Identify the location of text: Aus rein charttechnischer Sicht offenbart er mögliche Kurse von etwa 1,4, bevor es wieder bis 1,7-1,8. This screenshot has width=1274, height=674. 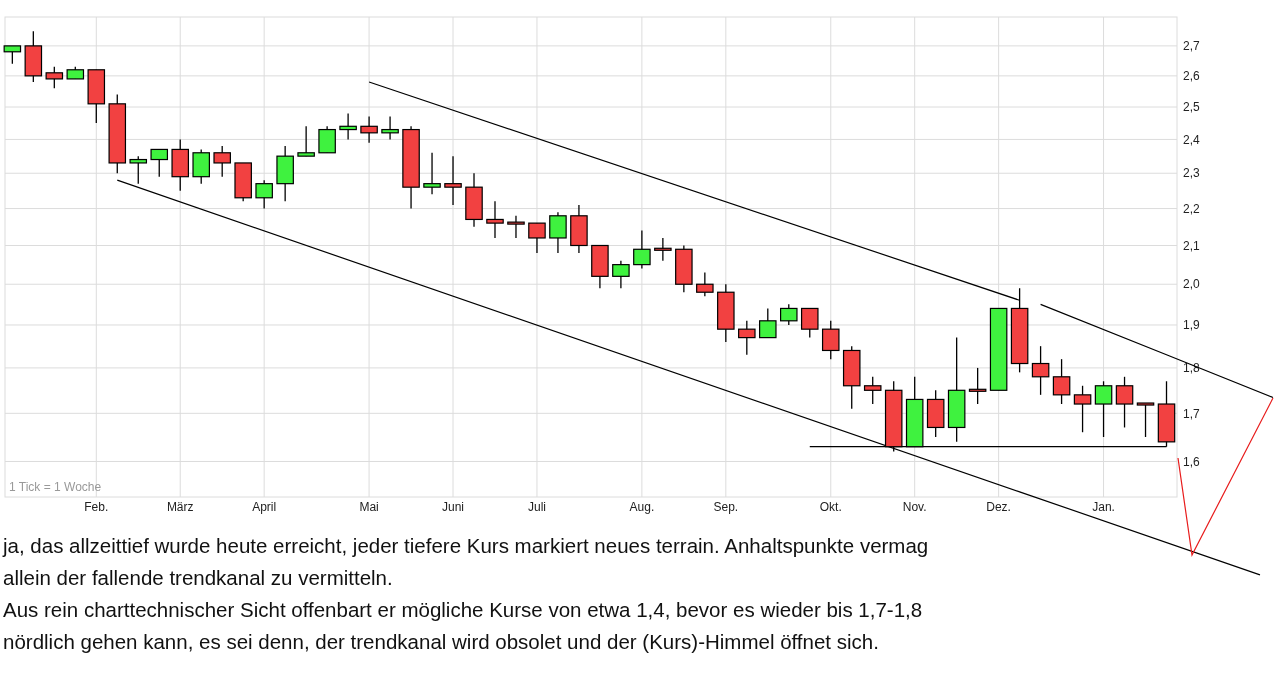
(463, 609).